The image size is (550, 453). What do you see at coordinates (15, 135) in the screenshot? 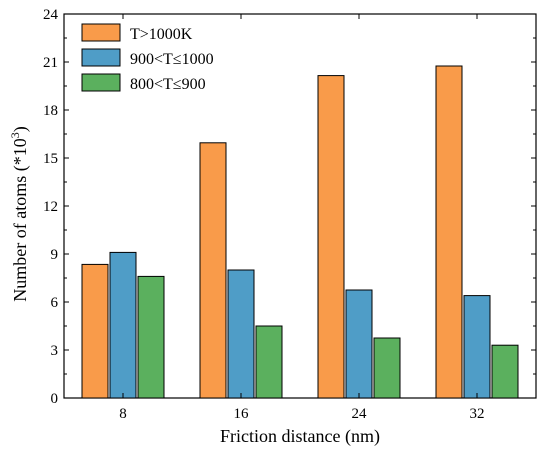
I see `y-axis-label-superscript: 3` at bounding box center [15, 135].